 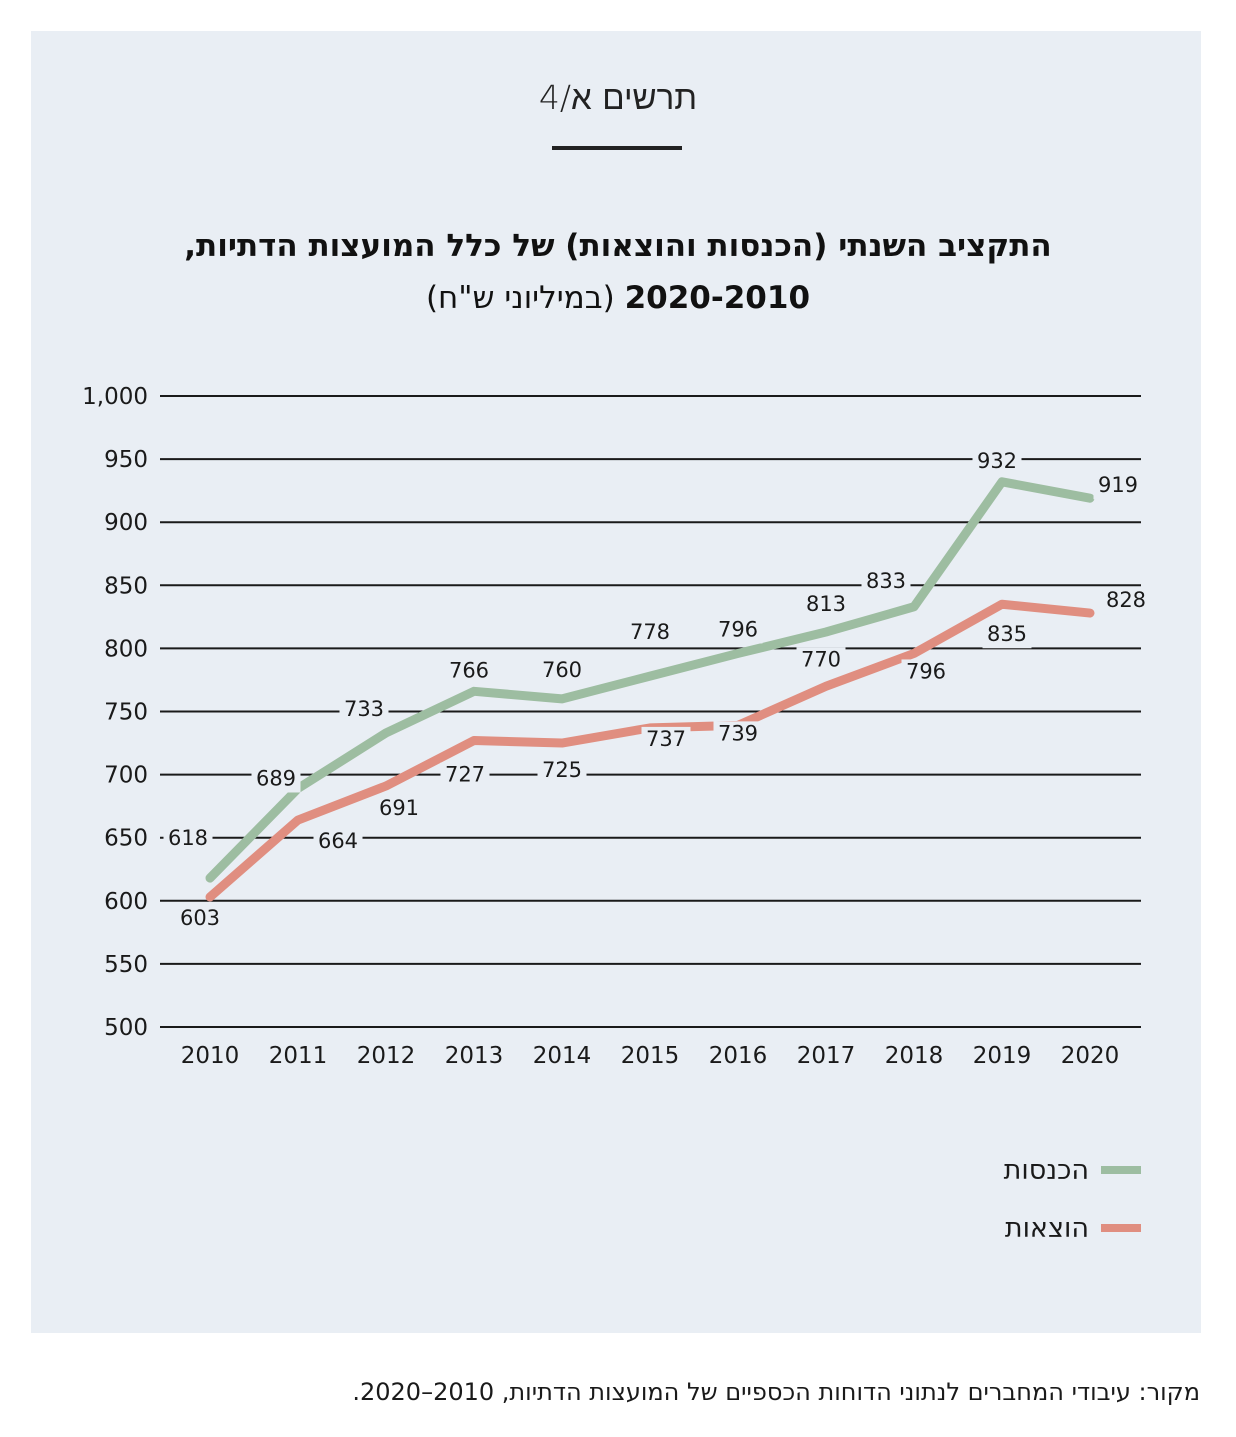 I want to click on y-tick-label: 700, so click(x=126, y=776).